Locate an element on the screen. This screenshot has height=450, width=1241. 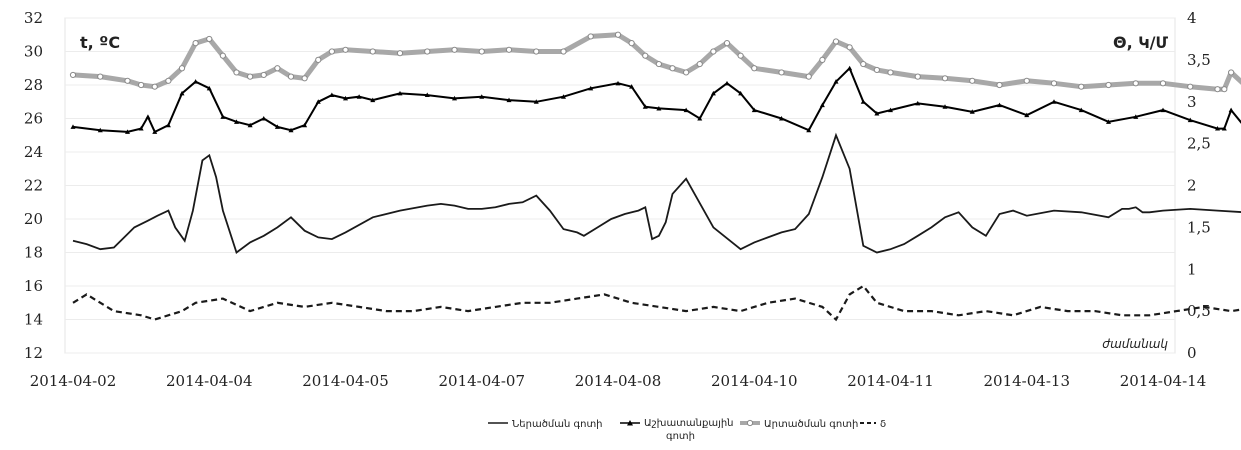
x-tick-label: 2014-04-04 is located at coordinates (209, 381).